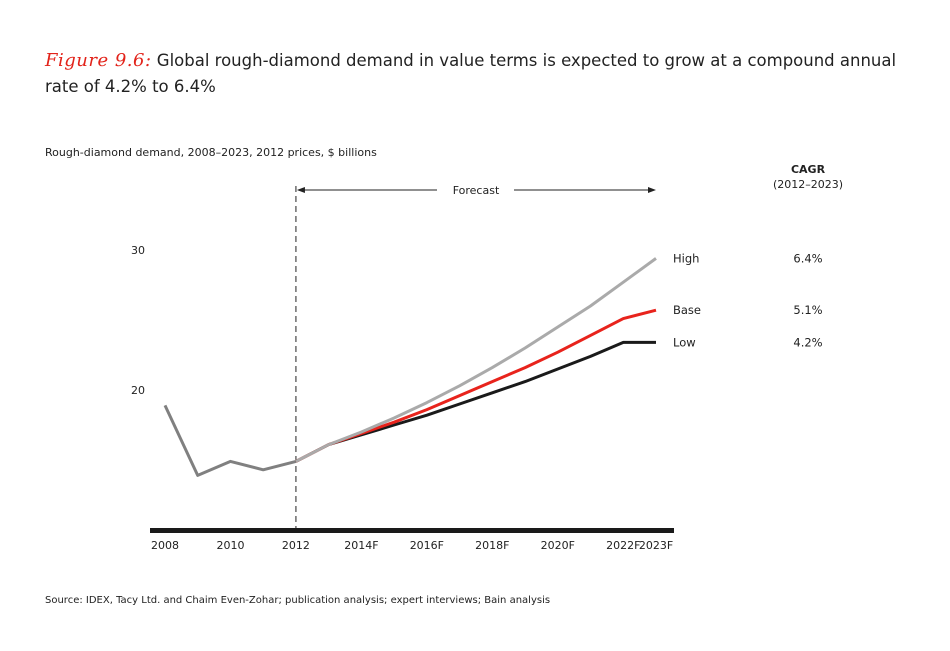 The width and height of the screenshot is (950, 651). Describe the element at coordinates (138, 250) in the screenshot. I see `y-tick-label: 30` at that location.